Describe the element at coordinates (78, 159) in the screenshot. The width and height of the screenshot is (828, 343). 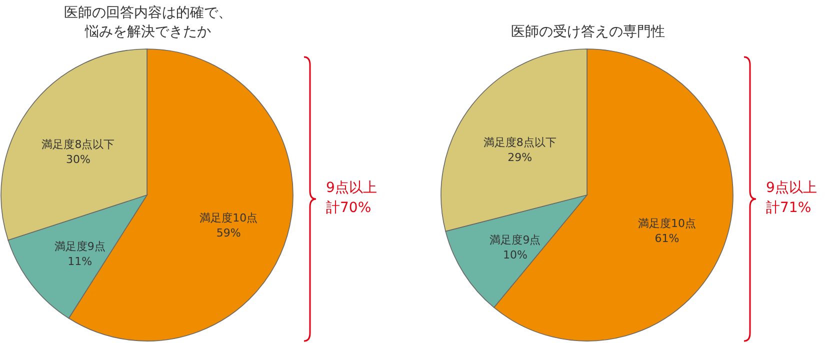
I see `data-label: 30%` at that location.